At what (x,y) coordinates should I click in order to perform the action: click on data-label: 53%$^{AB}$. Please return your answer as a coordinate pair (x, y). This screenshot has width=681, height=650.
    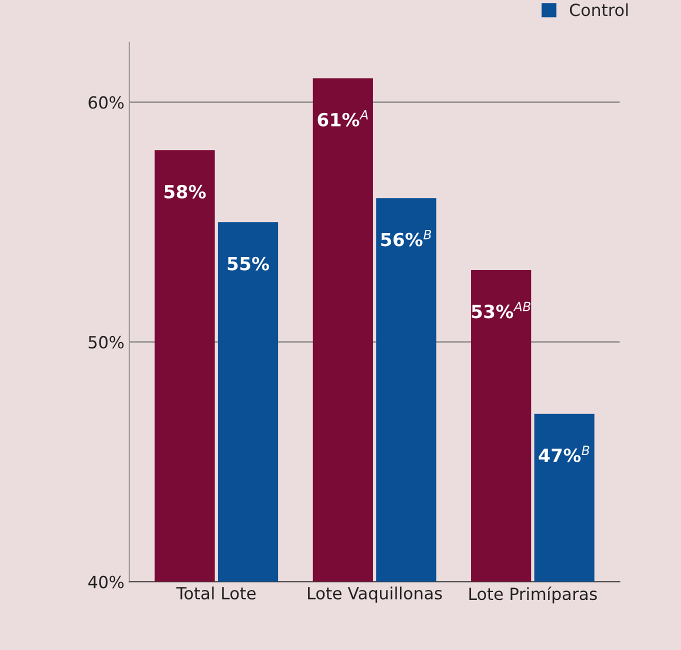
    Looking at the image, I should click on (501, 310).